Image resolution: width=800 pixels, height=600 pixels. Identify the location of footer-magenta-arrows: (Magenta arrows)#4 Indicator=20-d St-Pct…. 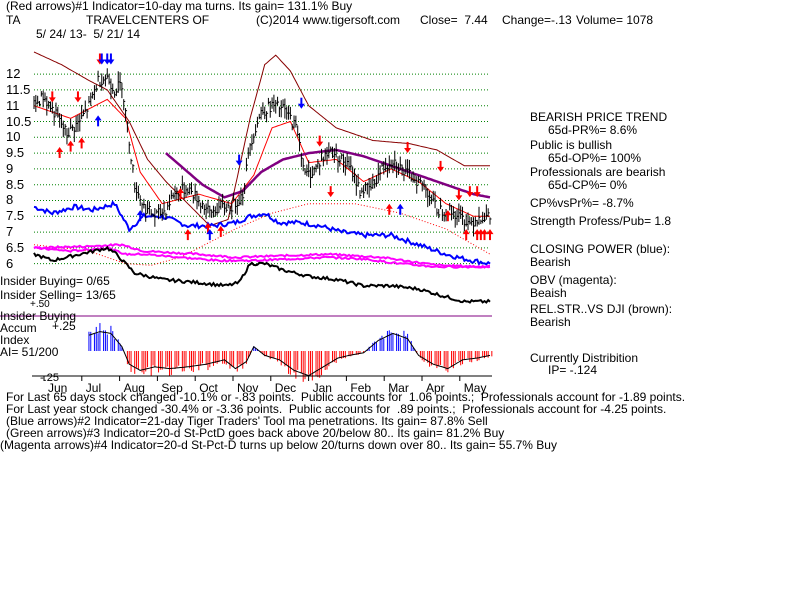
(278, 445).